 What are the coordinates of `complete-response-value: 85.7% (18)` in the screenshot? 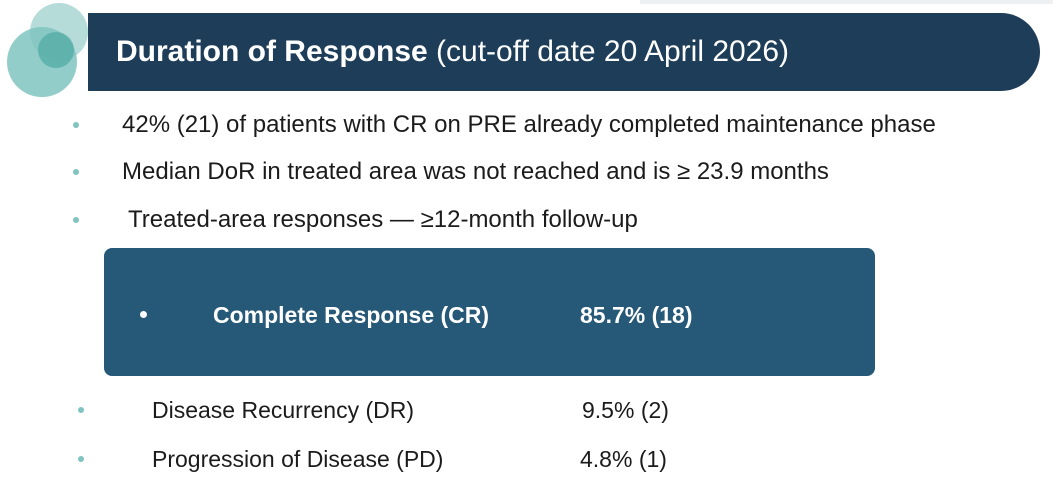 It's located at (636, 315).